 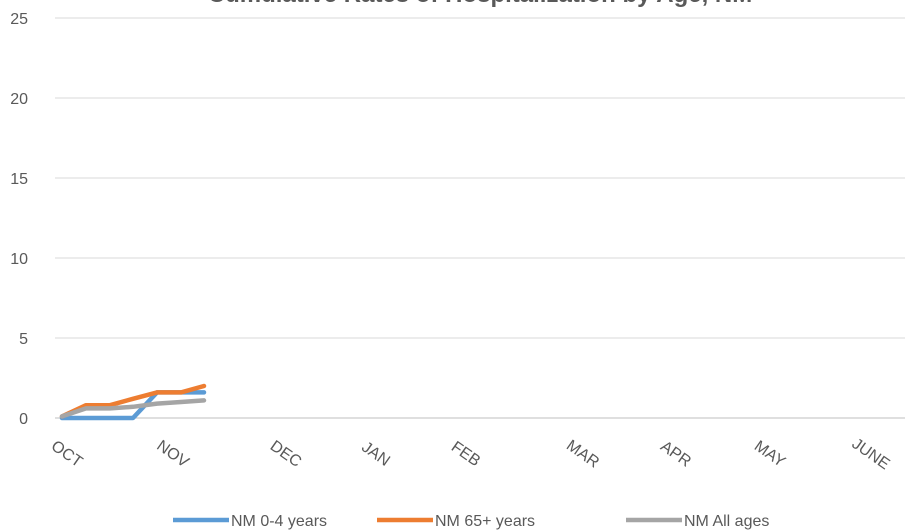 I want to click on legend-label: NM All ages, so click(x=726, y=521).